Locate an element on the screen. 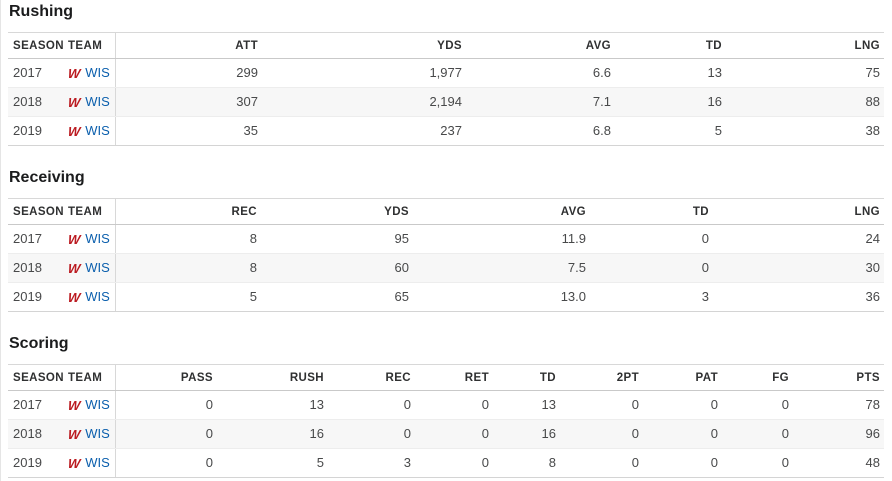 The height and width of the screenshot is (481, 892). table-row: 2019 W WIS 35 237 6.8 5 38 is located at coordinates (446, 131).